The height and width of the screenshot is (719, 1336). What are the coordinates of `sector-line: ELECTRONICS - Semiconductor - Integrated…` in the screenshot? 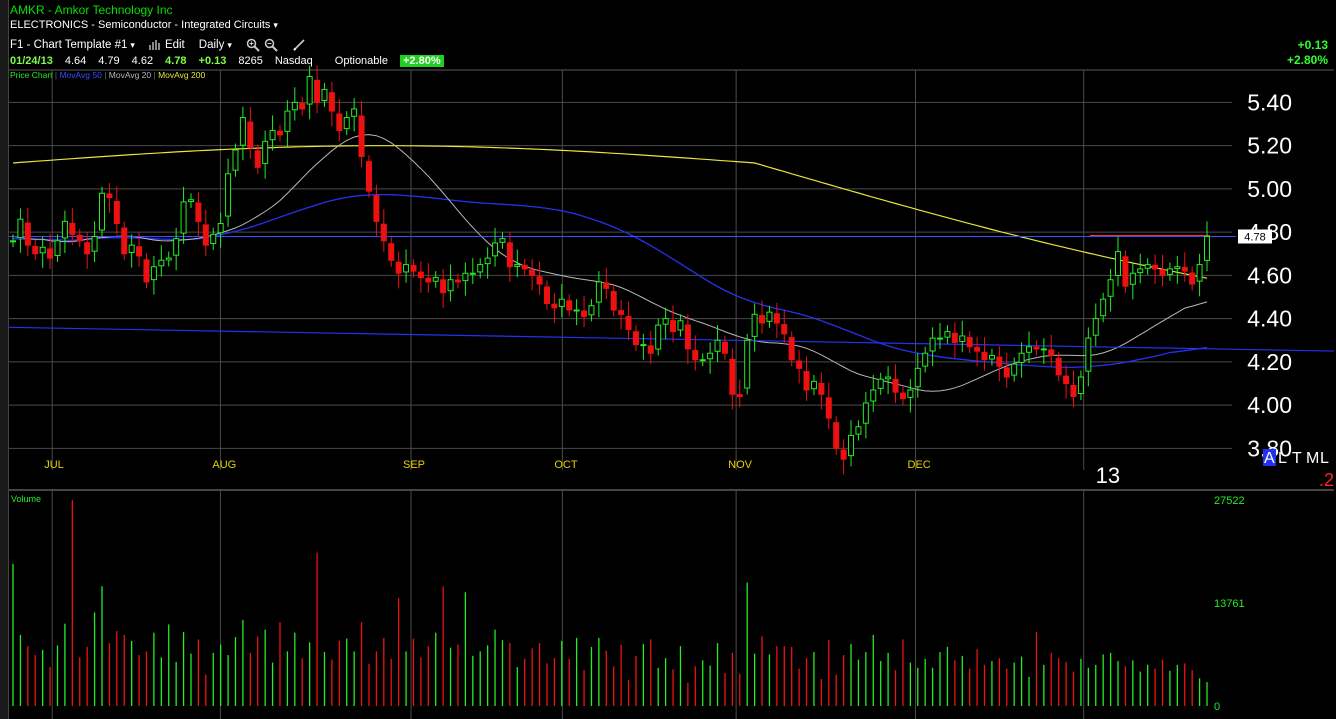 It's located at (144, 25).